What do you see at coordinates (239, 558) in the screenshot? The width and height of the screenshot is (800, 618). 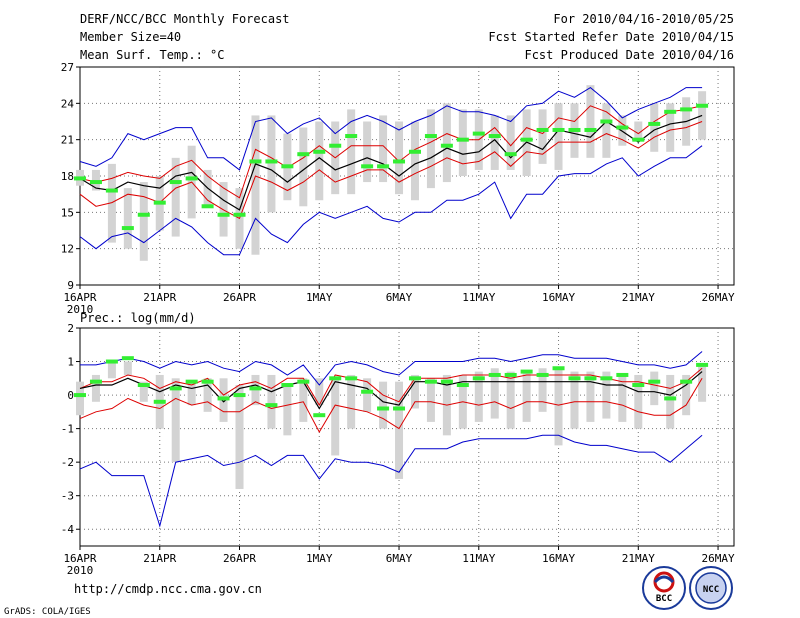 I see `x-tick-label: 26APR` at bounding box center [239, 558].